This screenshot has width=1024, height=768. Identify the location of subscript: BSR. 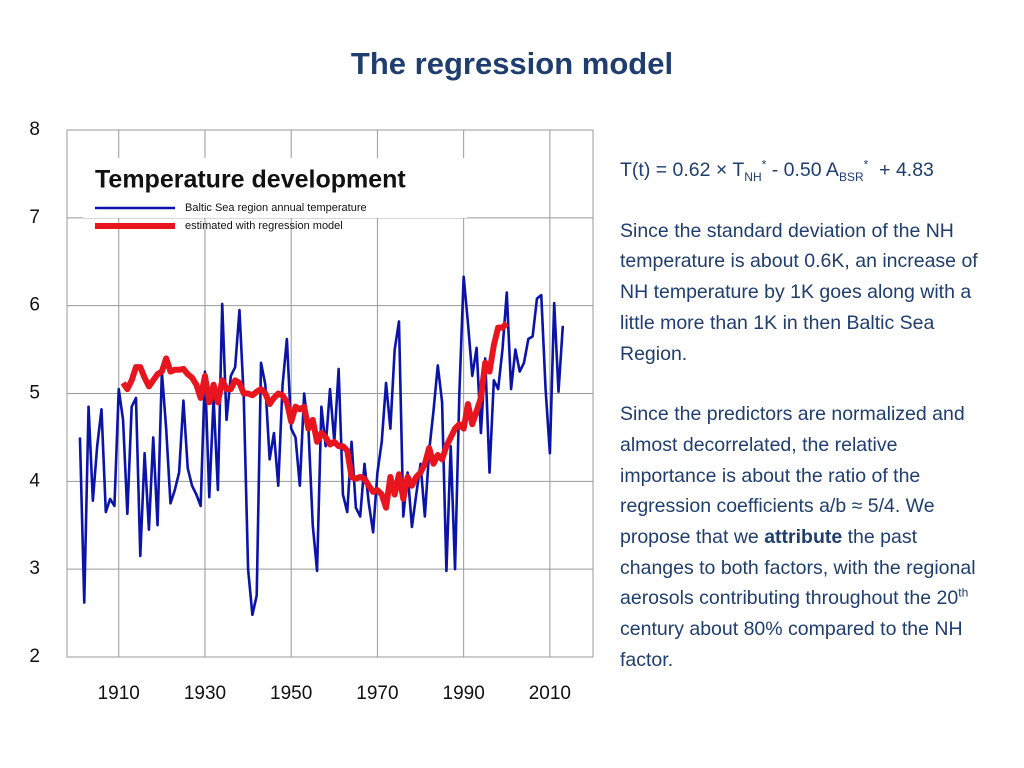
(851, 176).